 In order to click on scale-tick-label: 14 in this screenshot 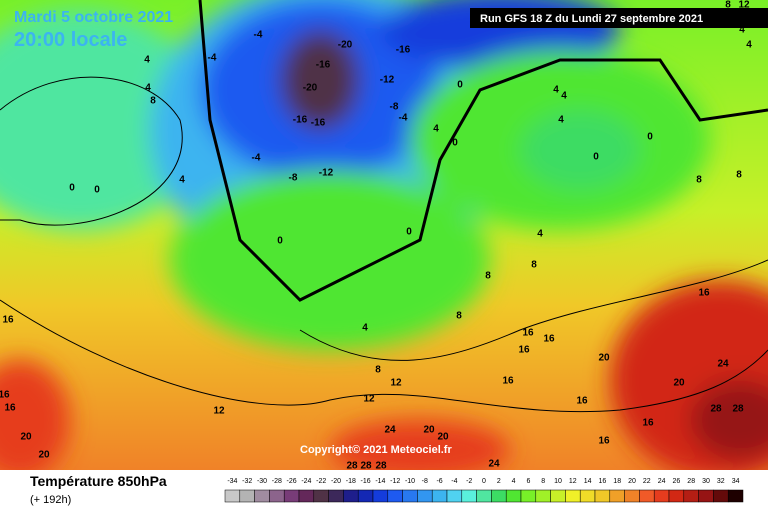, I will do `click(588, 481)`.